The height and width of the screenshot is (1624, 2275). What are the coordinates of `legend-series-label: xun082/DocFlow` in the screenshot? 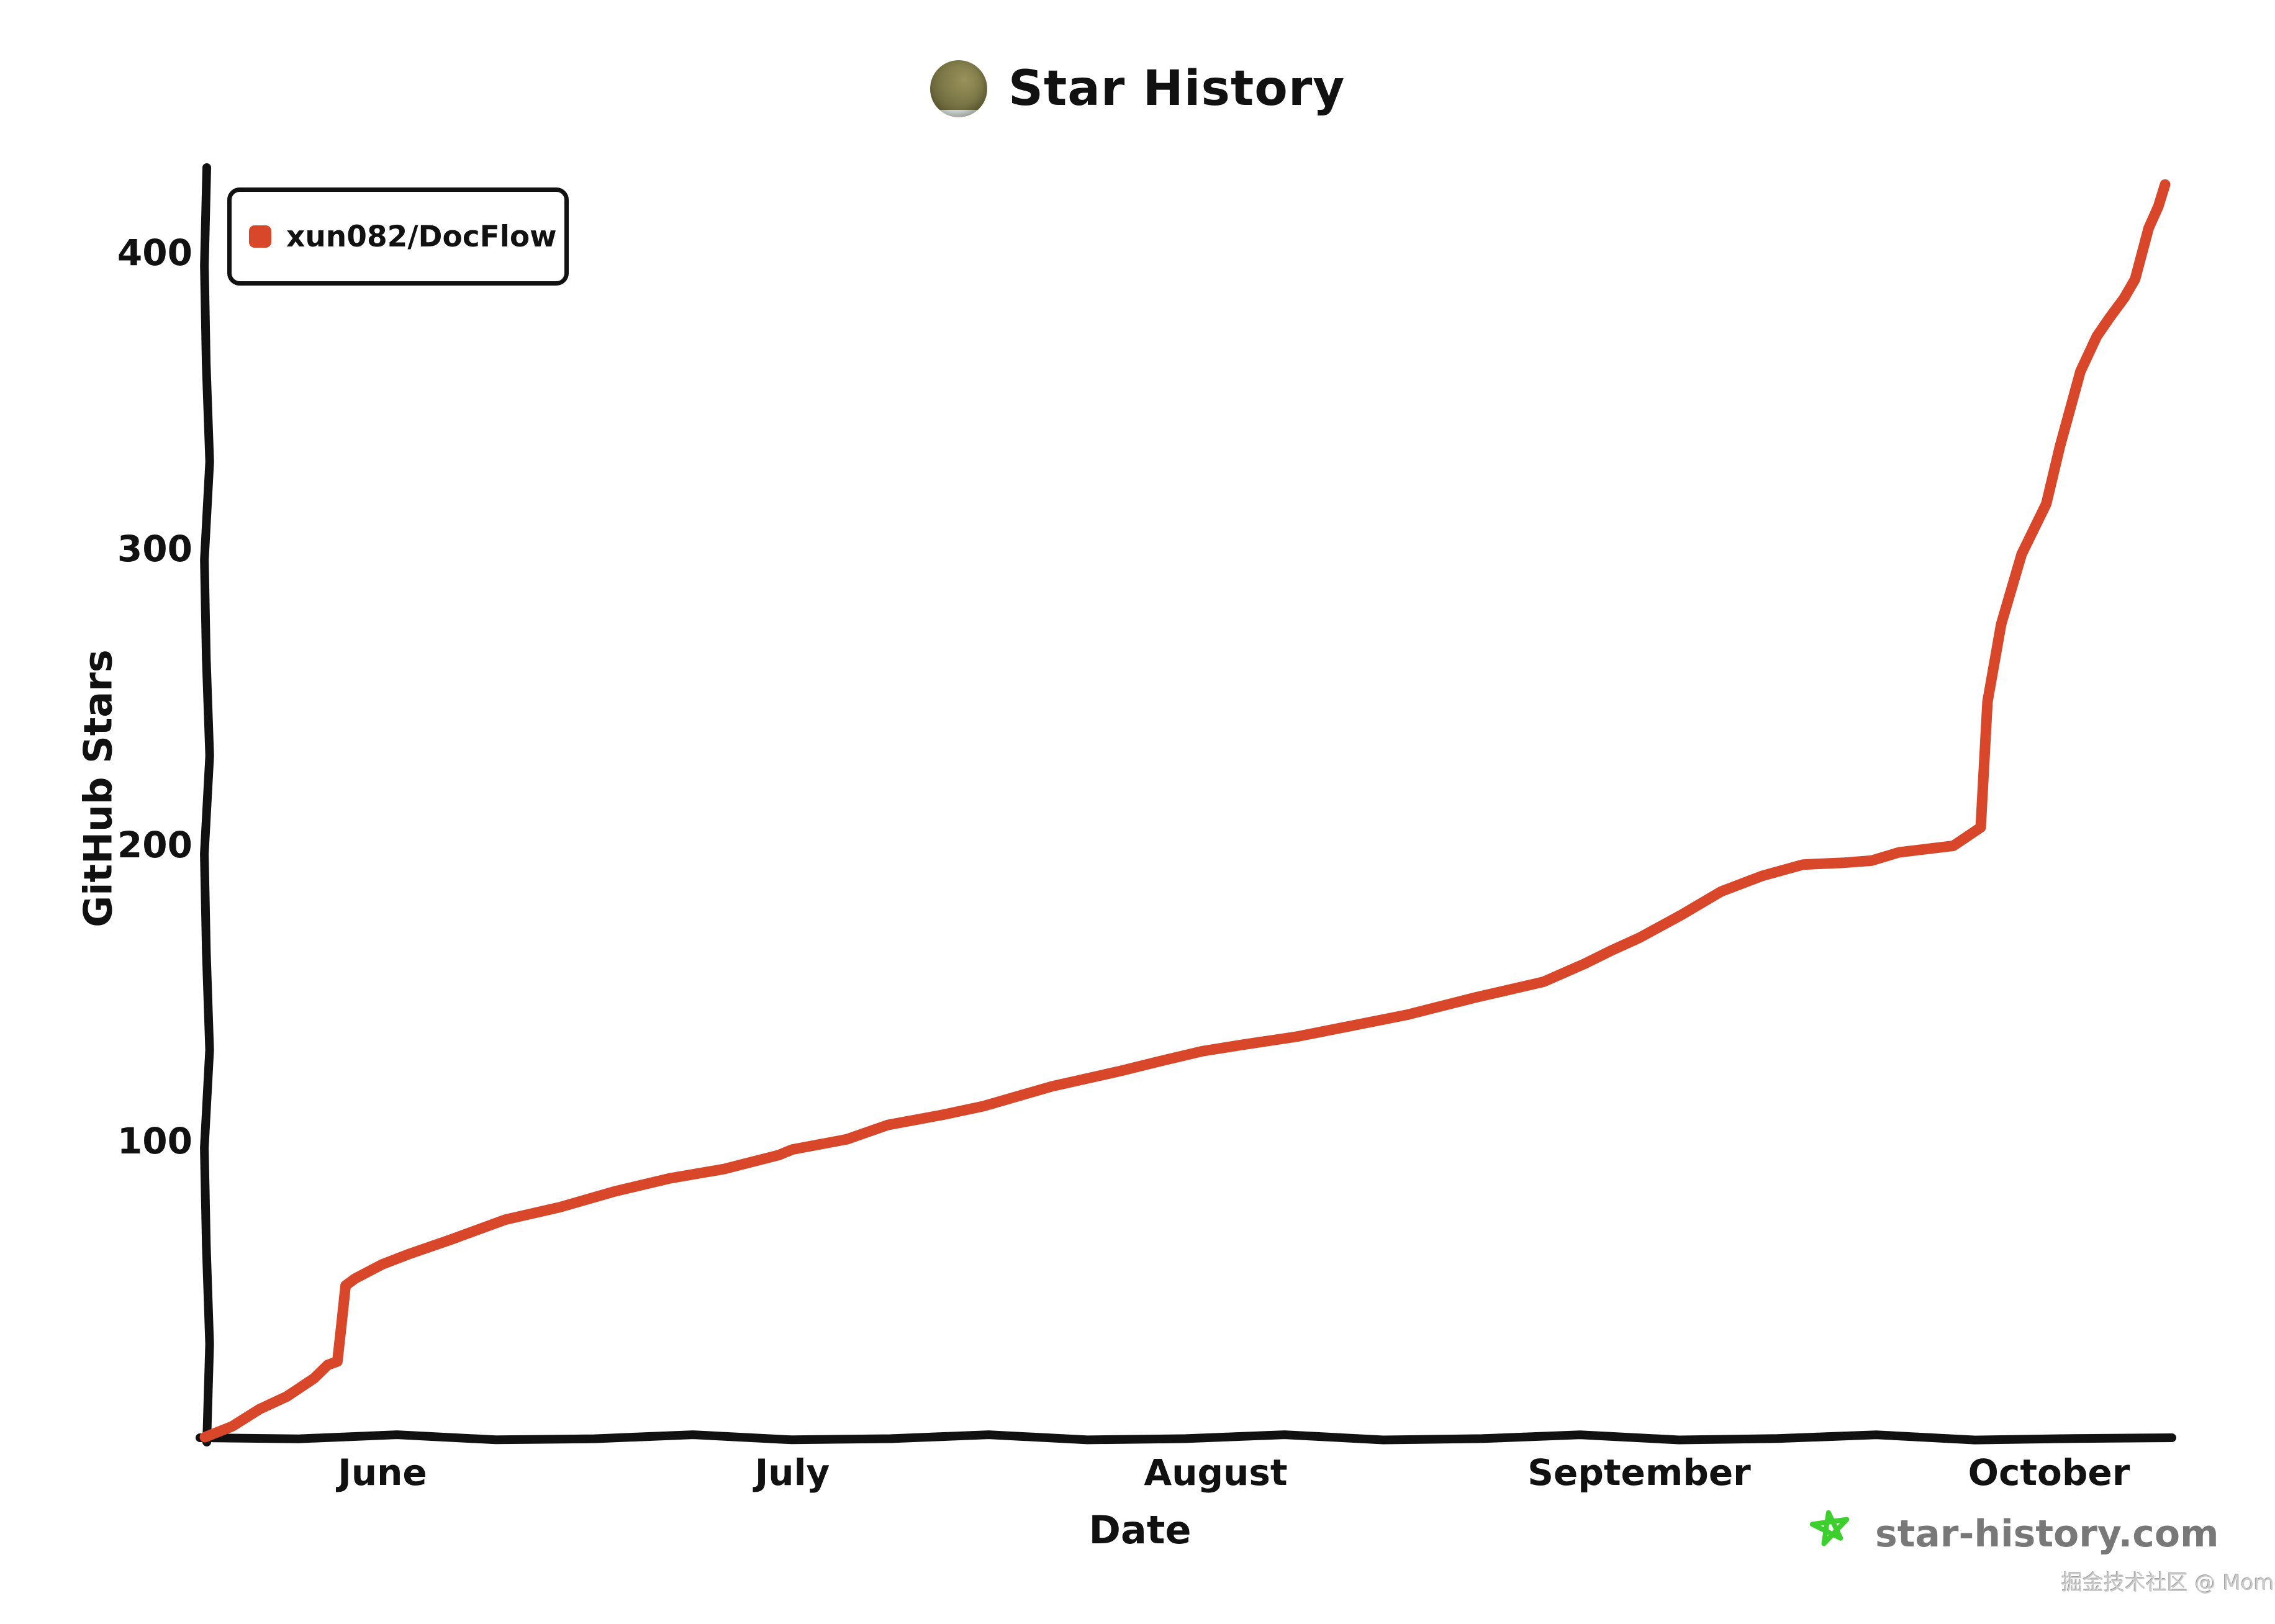 It's located at (421, 236).